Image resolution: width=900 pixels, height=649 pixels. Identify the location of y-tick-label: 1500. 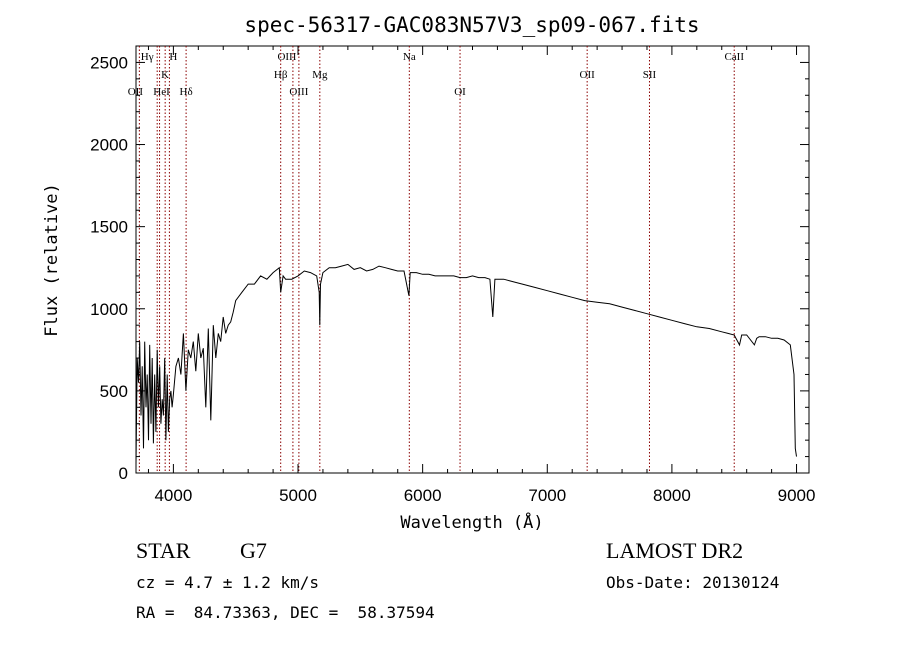
(109, 227).